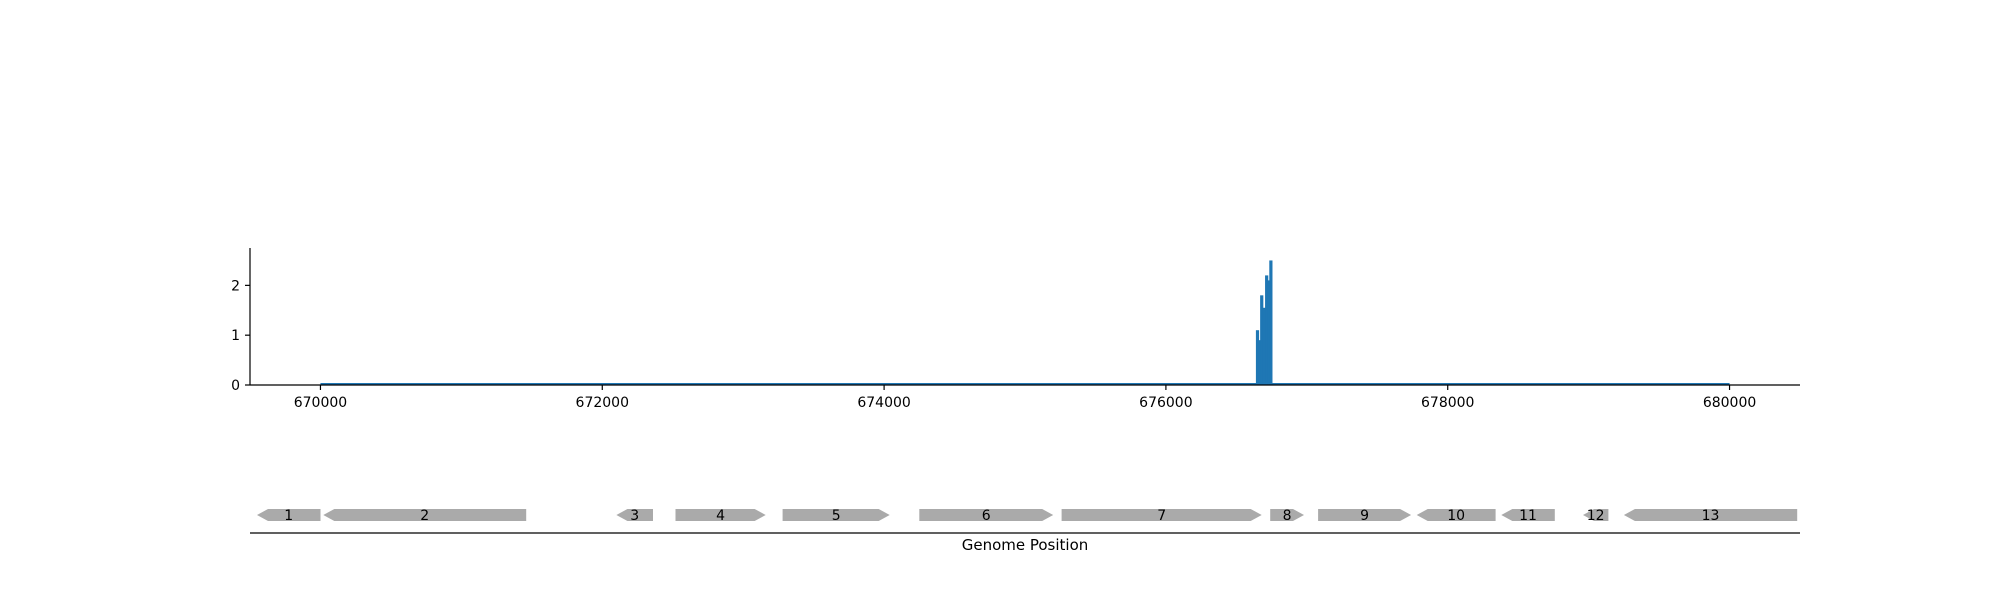 The image size is (2000, 600). I want to click on gene-label: 9, so click(1364, 516).